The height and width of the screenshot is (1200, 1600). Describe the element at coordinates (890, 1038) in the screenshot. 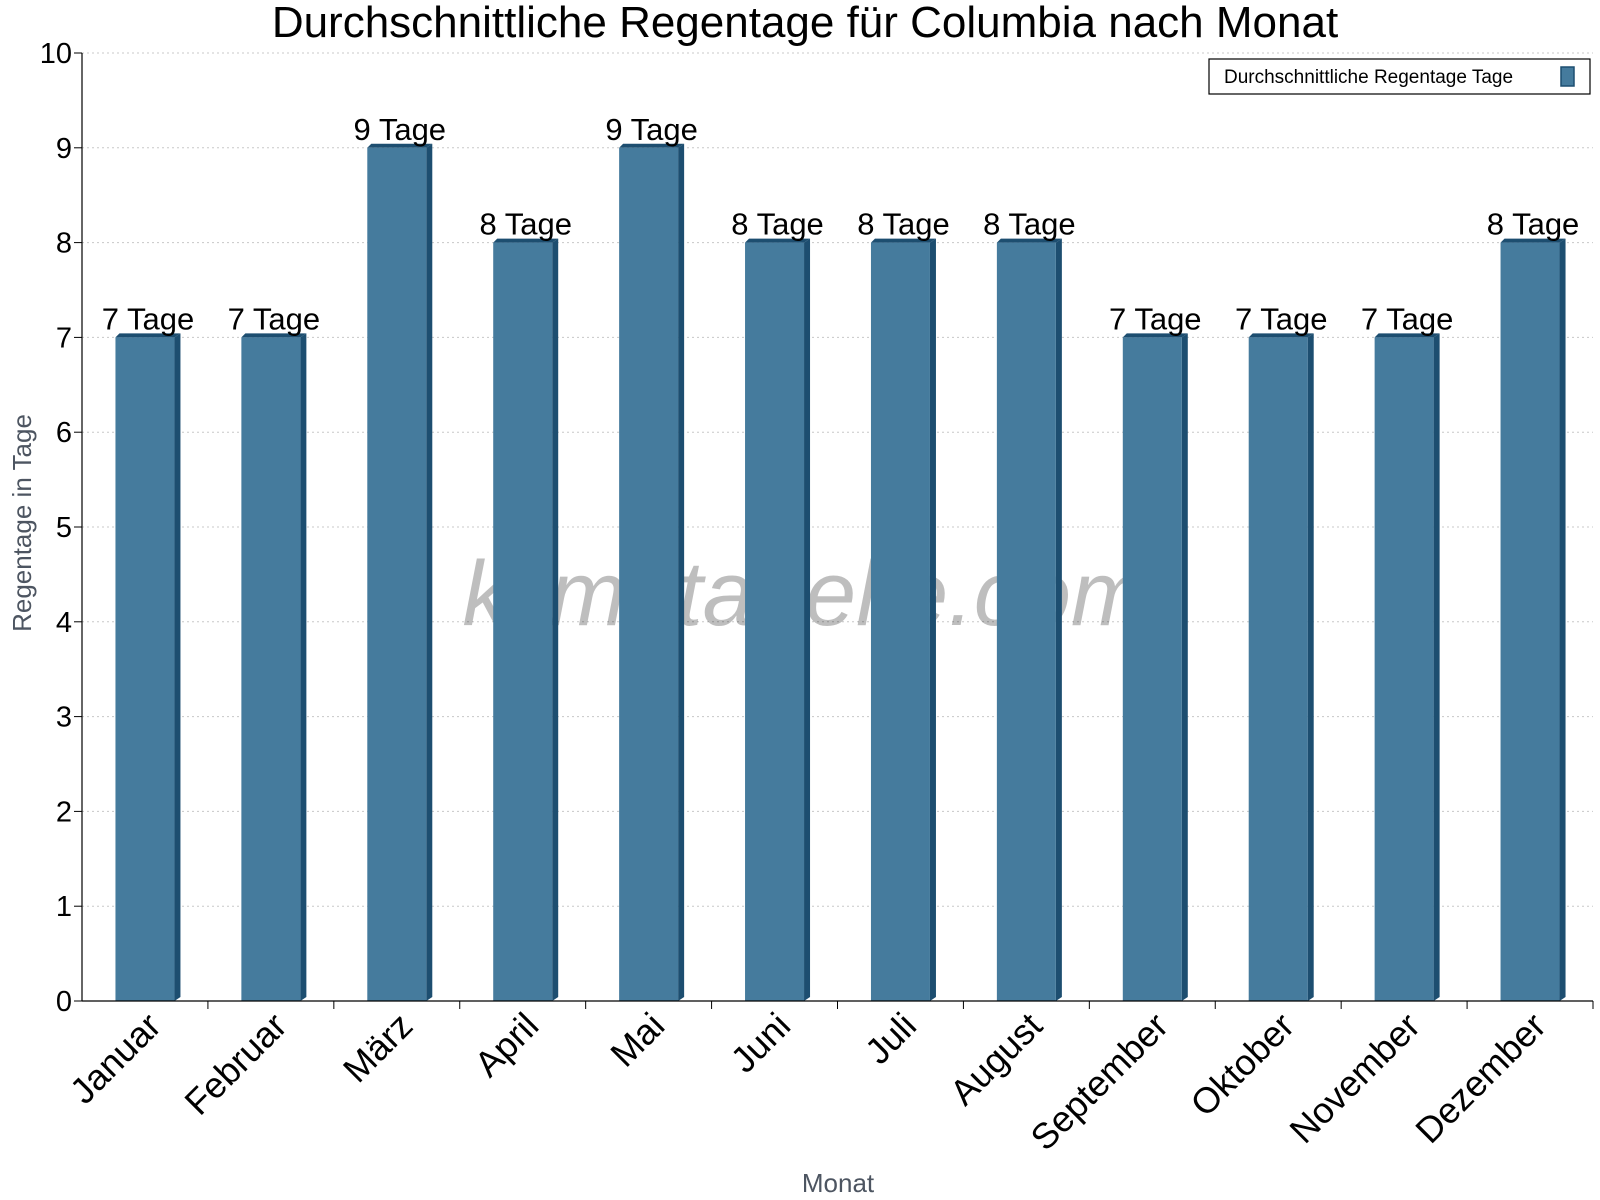

I see `x-tick-label: Juli` at that location.